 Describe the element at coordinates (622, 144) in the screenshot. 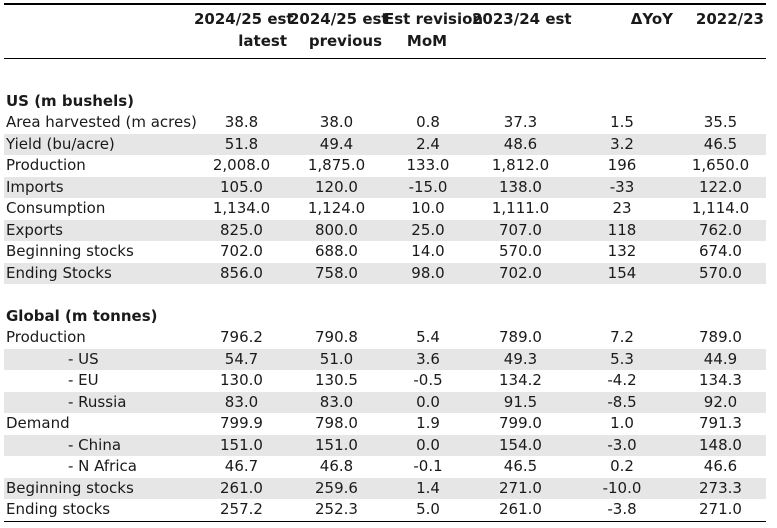

I see `cell-value: 3.2` at that location.